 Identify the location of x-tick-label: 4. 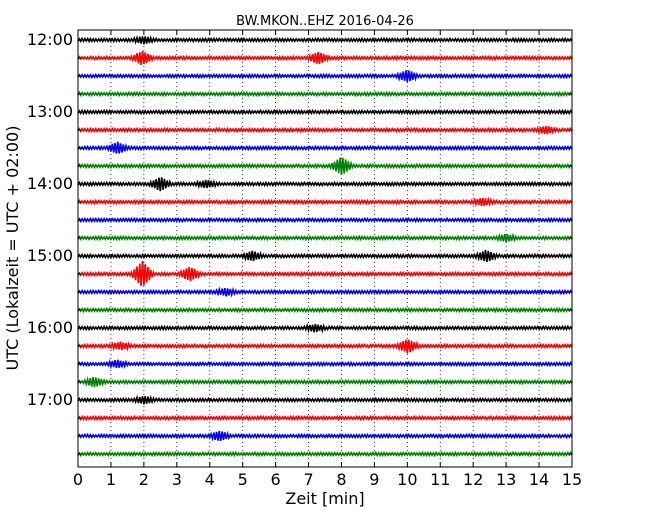
(210, 479).